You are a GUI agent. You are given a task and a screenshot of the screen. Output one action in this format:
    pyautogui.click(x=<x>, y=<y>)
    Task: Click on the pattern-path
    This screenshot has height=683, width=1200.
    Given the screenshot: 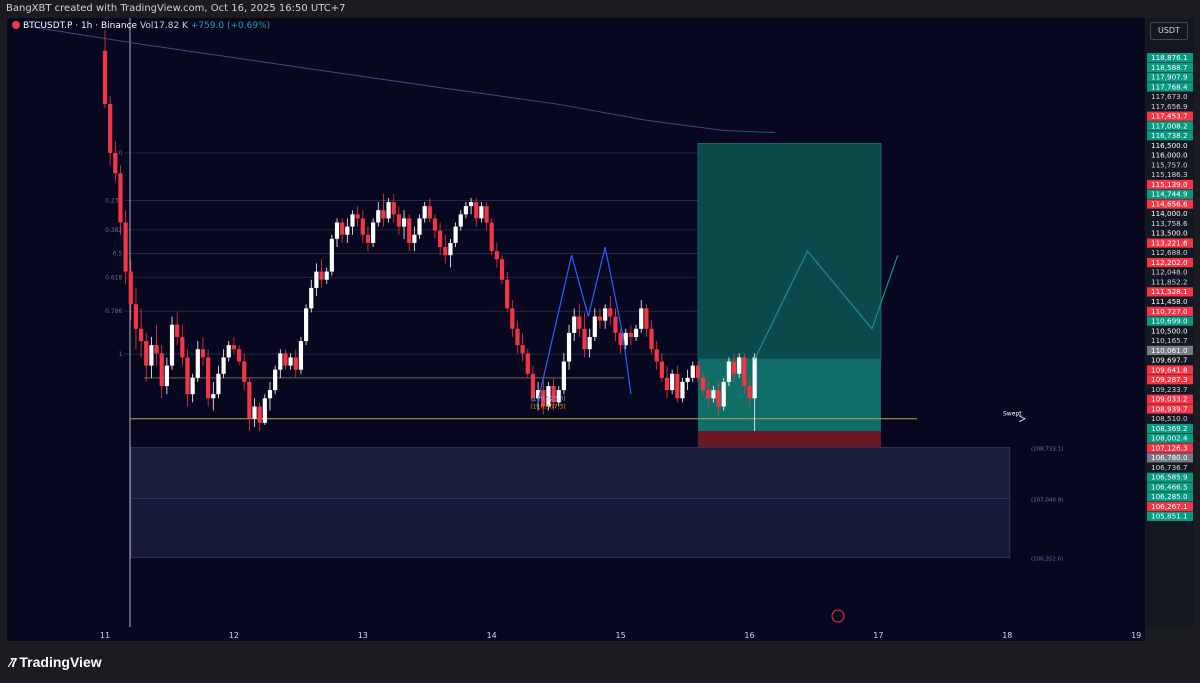 What is the action you would take?
    pyautogui.click(x=584, y=326)
    